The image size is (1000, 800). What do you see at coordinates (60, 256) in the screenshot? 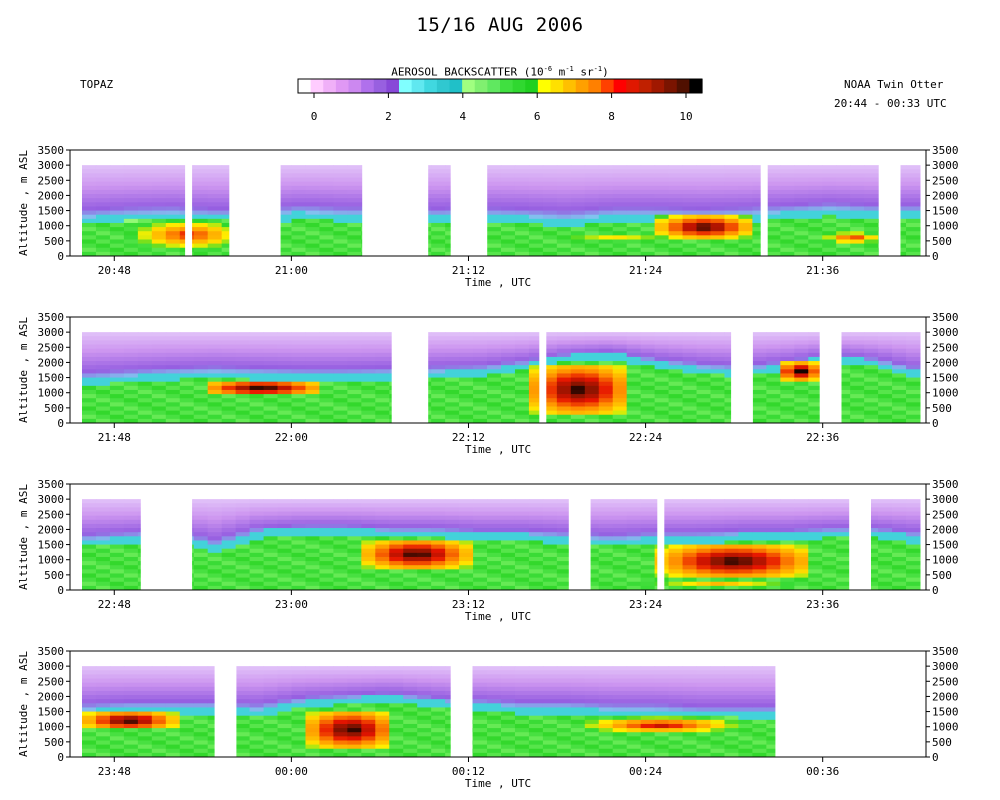
I see `y-tick-label: 0` at bounding box center [60, 256].